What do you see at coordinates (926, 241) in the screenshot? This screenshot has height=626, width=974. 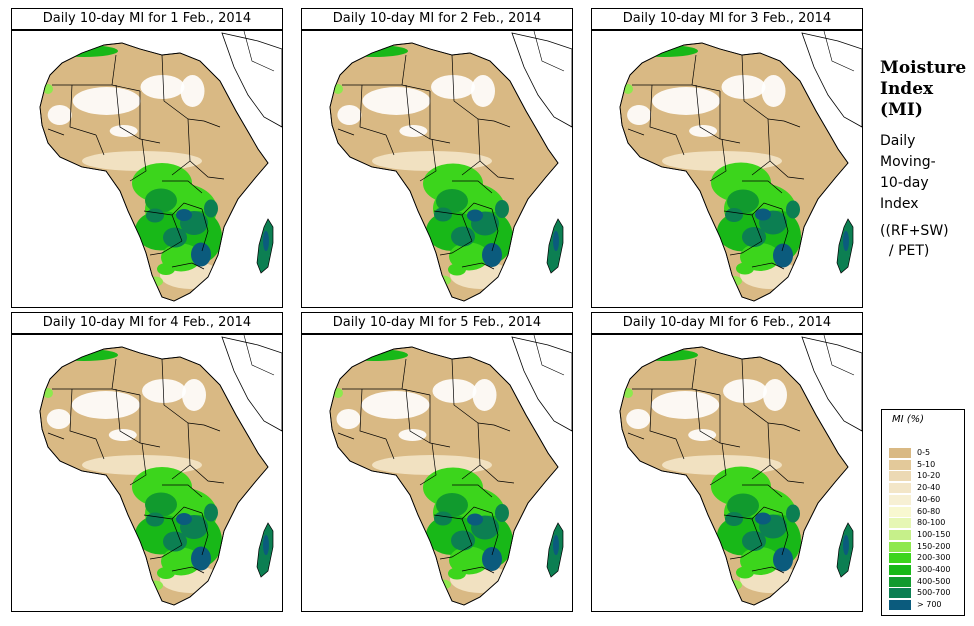 I see `side-formula: ((RF+SW) / PET)` at bounding box center [926, 241].